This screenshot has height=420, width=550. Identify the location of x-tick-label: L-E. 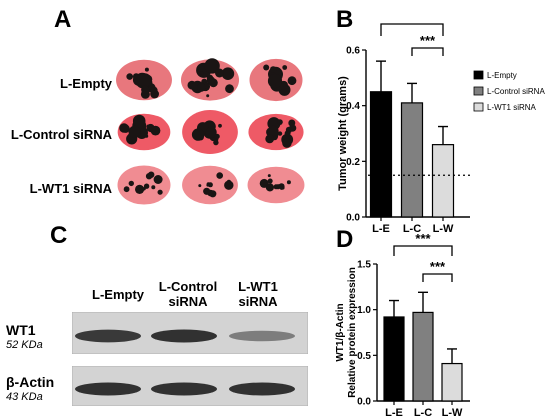
(394, 413).